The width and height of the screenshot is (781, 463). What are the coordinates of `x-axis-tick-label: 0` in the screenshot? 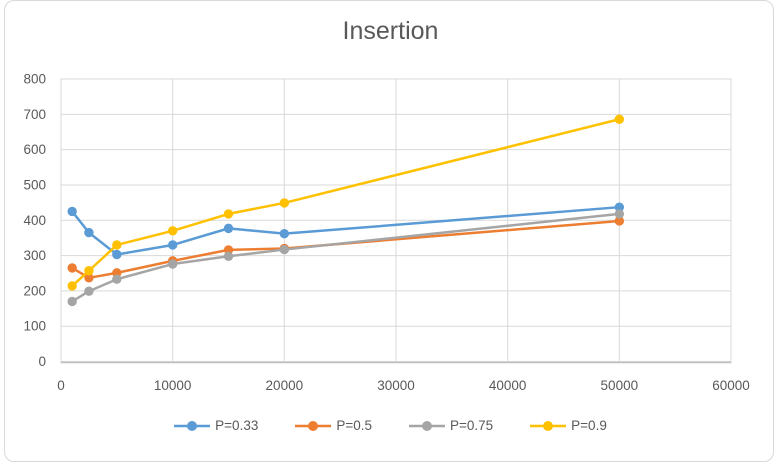 It's located at (61, 385).